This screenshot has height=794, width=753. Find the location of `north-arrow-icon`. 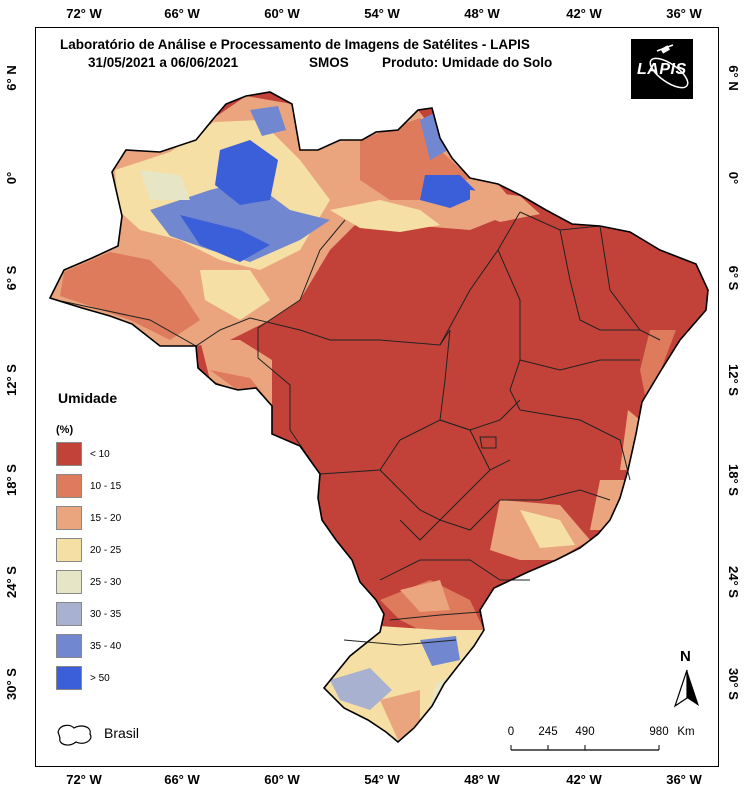

north-arrow-icon is located at coordinates (686, 688).